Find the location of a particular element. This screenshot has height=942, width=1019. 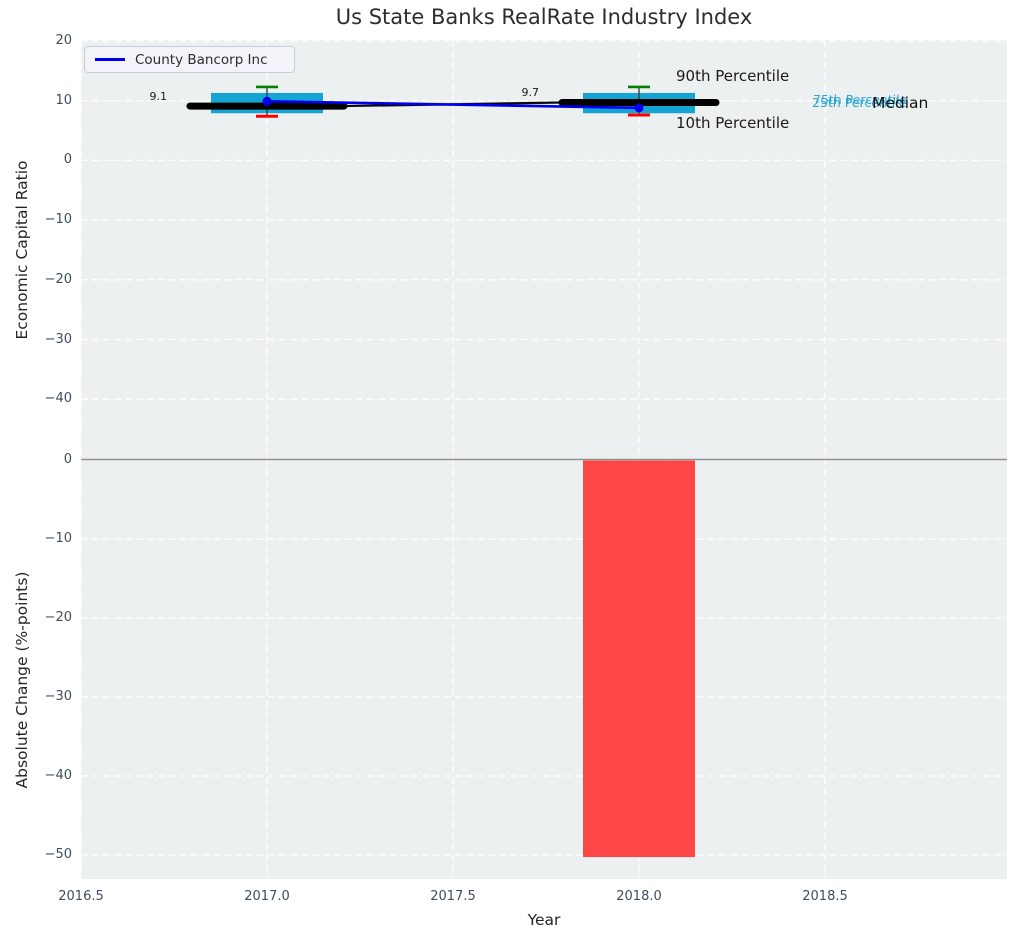

legend: County Bancorp Inc is located at coordinates (189, 59).